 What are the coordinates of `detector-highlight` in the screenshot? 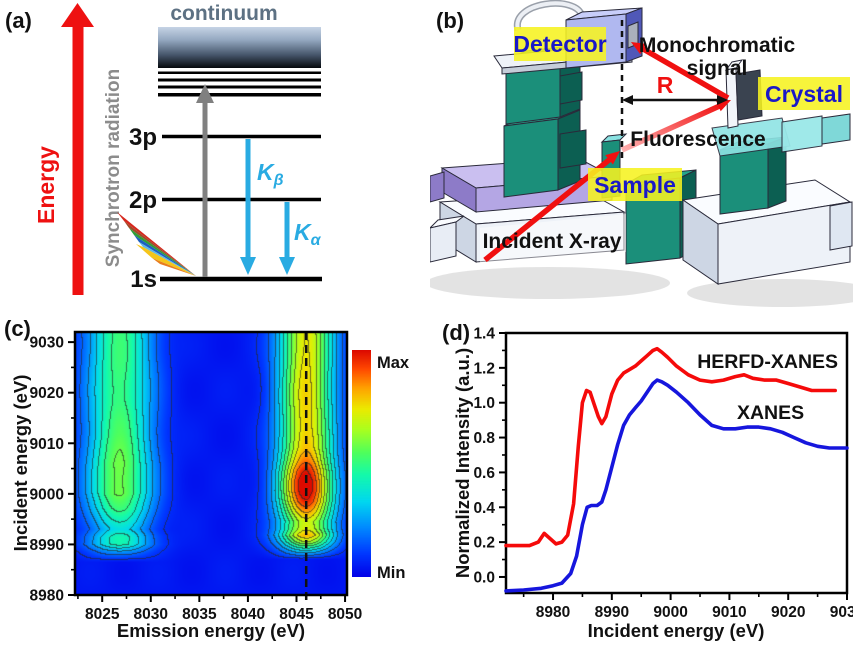 It's located at (560, 44).